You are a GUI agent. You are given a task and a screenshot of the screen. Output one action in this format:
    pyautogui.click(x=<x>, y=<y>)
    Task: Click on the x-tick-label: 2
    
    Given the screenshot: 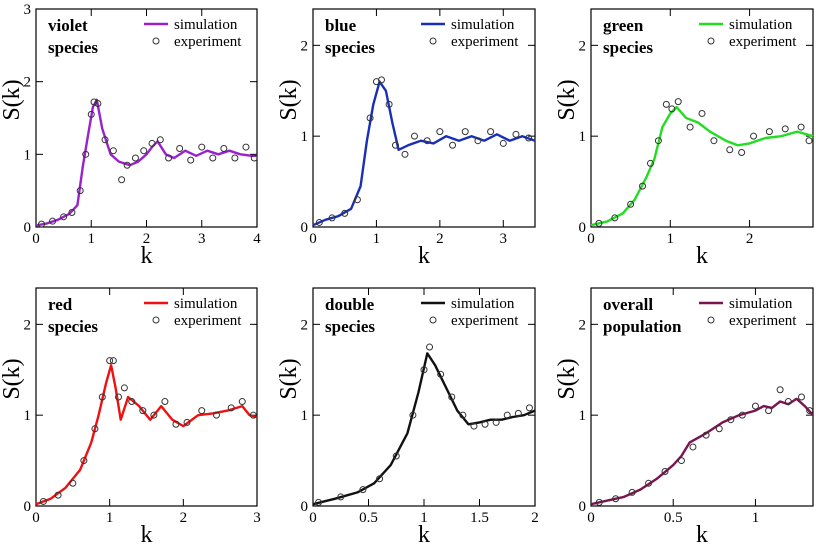 What is the action you would take?
    pyautogui.click(x=147, y=239)
    